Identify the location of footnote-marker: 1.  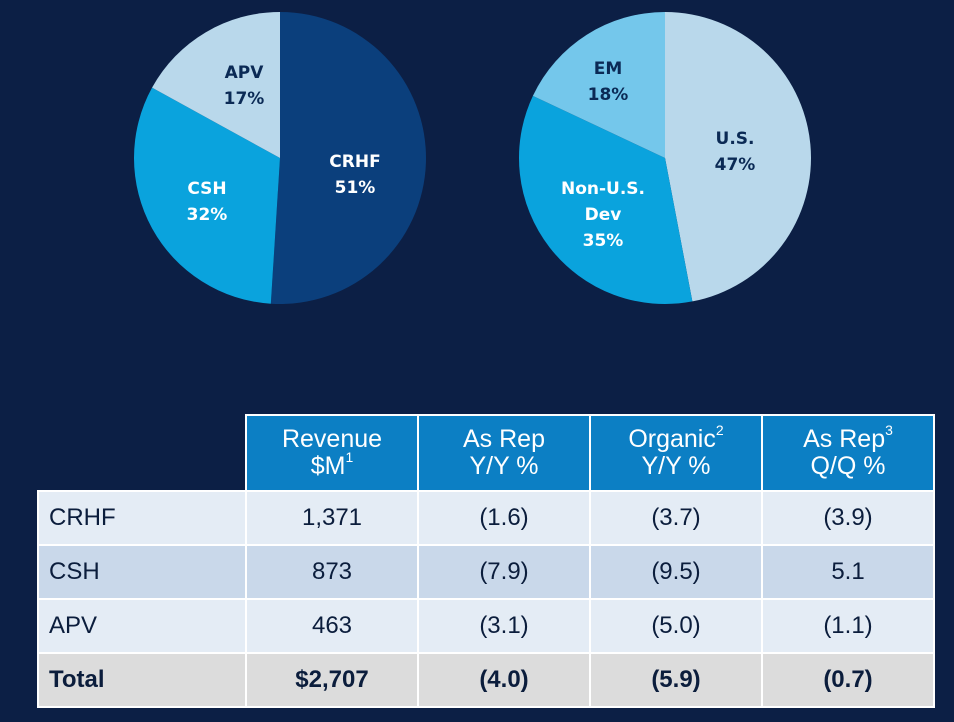
(349, 457).